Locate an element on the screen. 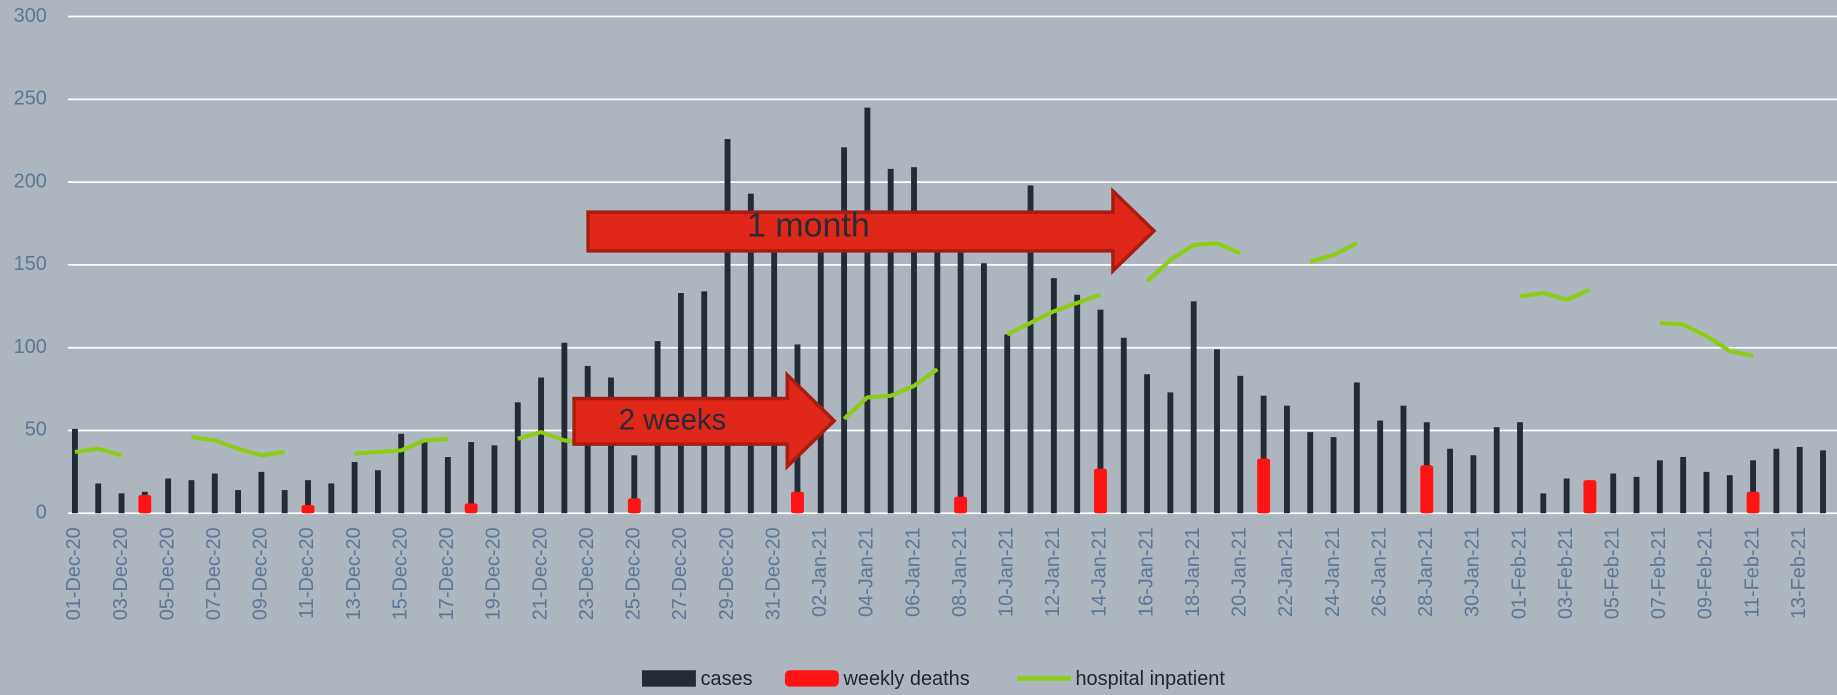 Image resolution: width=1837 pixels, height=695 pixels. y-tick-label: 50 is located at coordinates (36, 430).